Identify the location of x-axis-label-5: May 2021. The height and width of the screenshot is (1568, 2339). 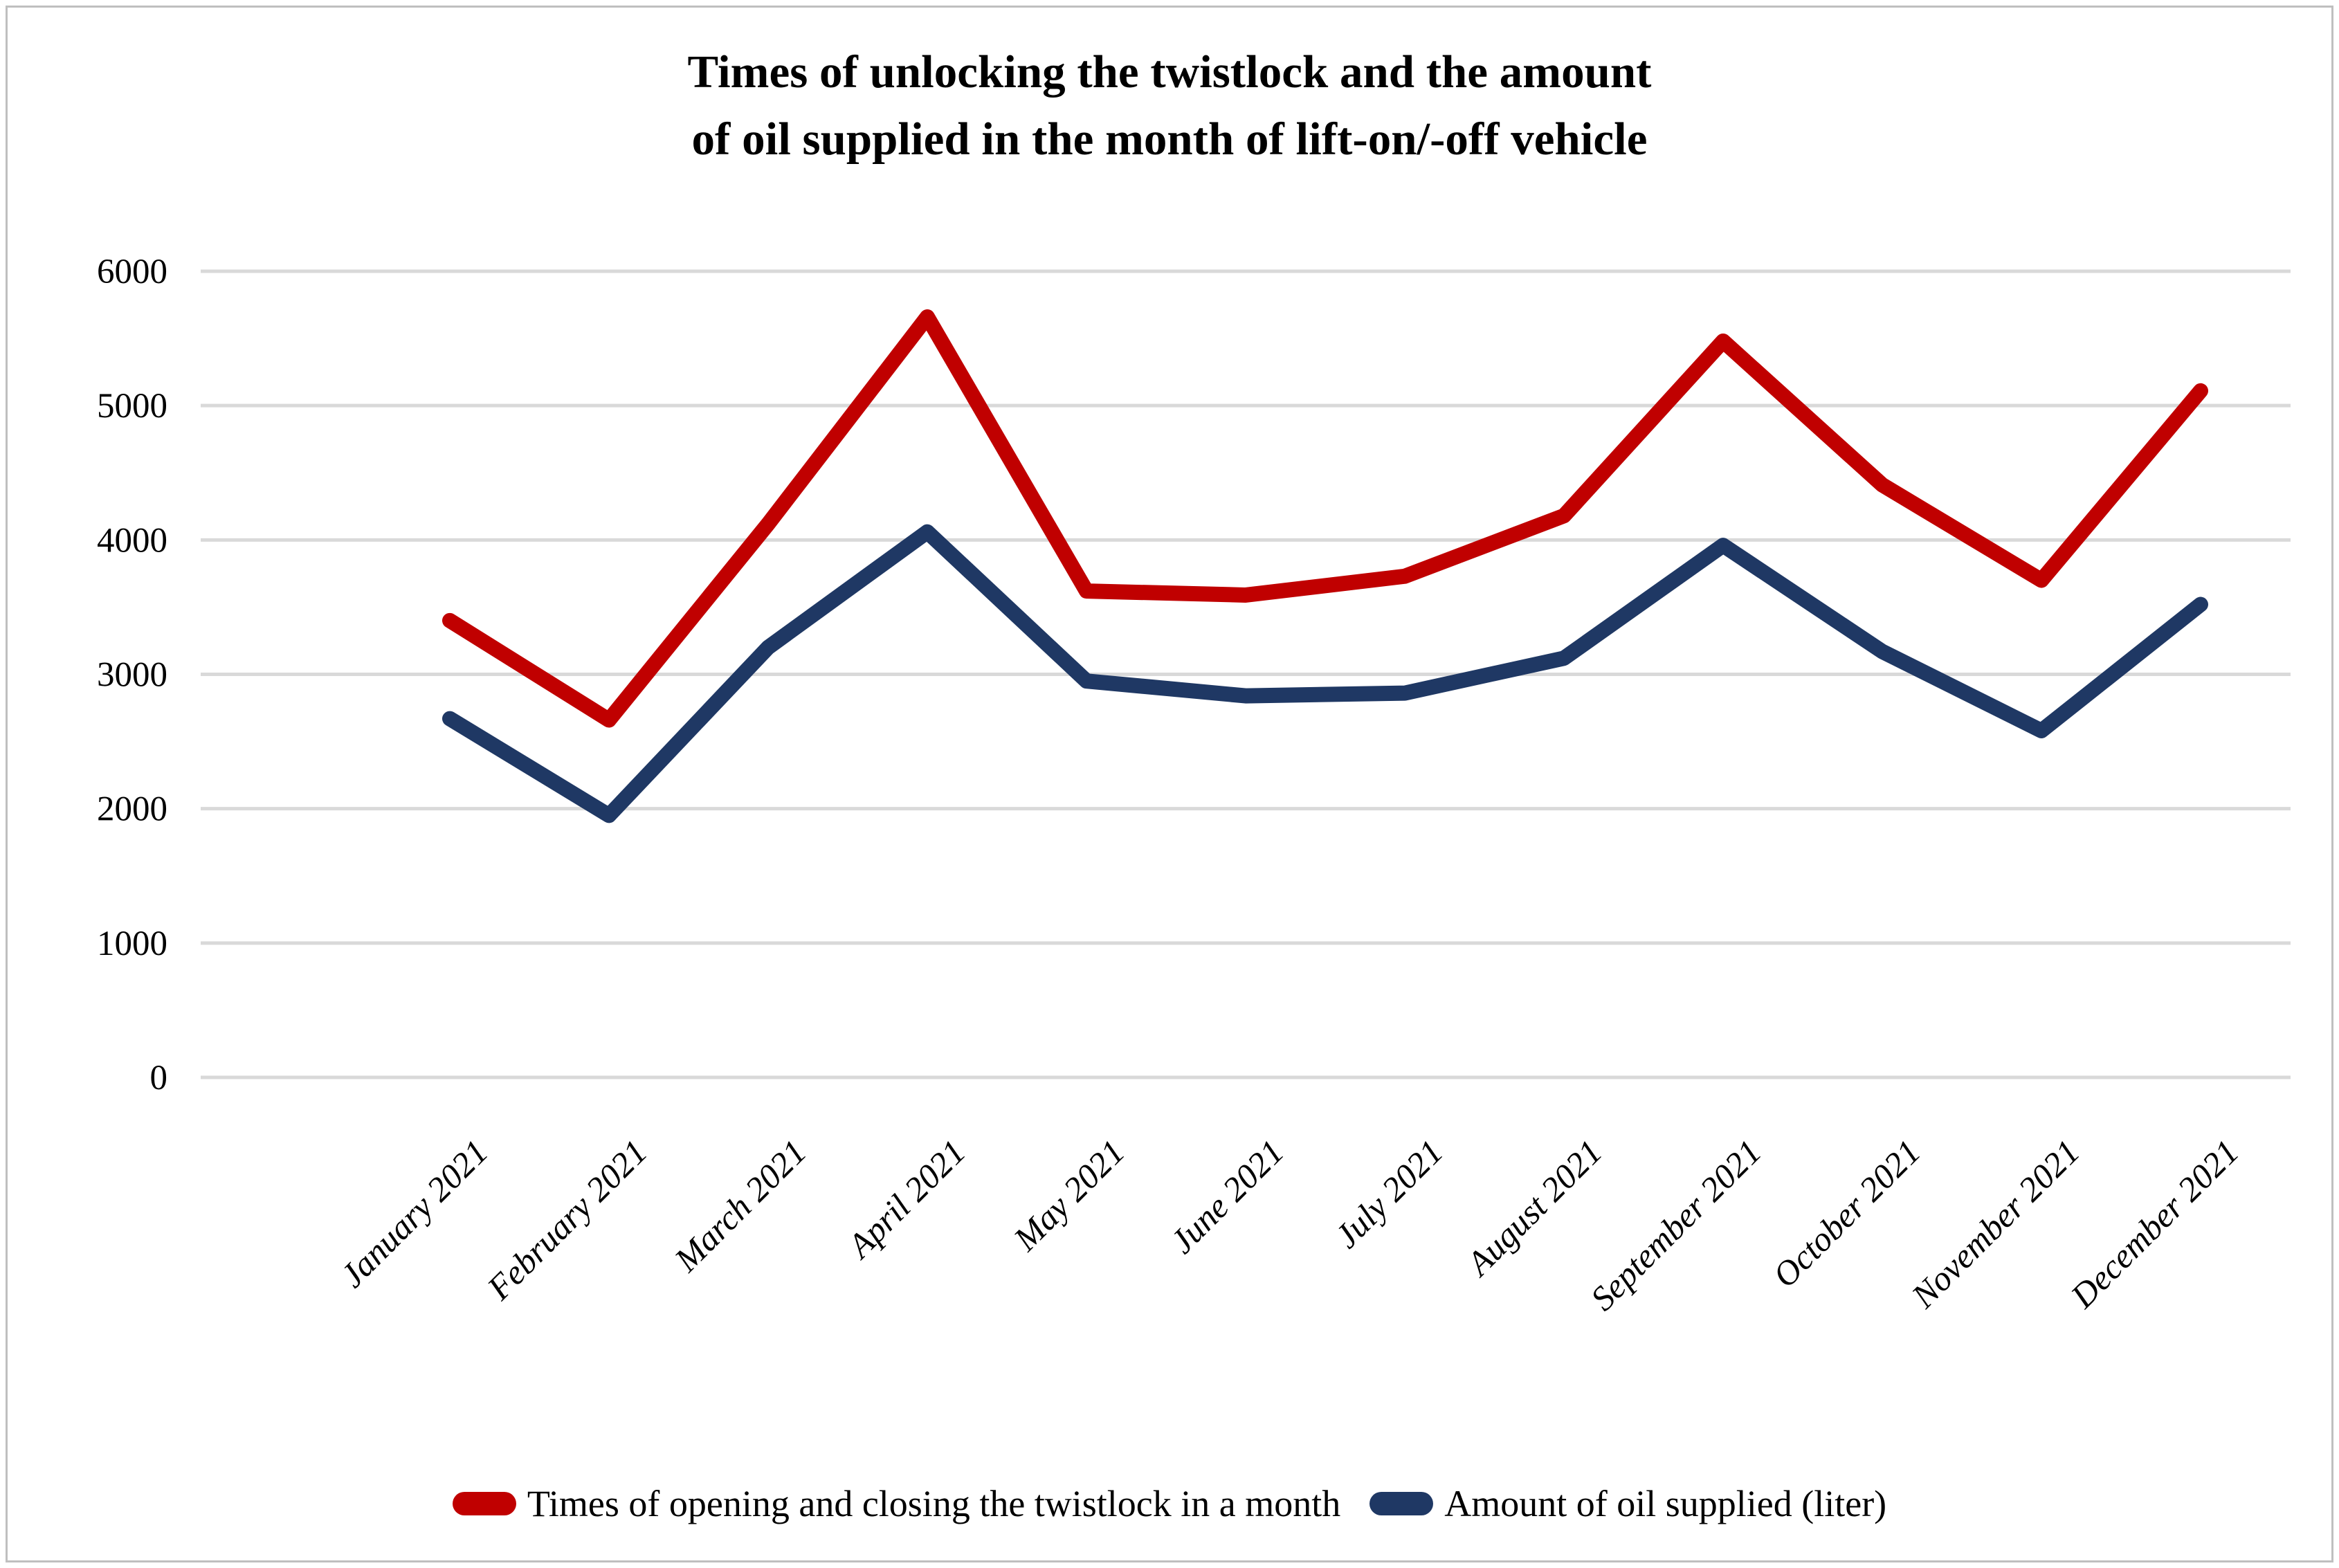
(1068, 1195).